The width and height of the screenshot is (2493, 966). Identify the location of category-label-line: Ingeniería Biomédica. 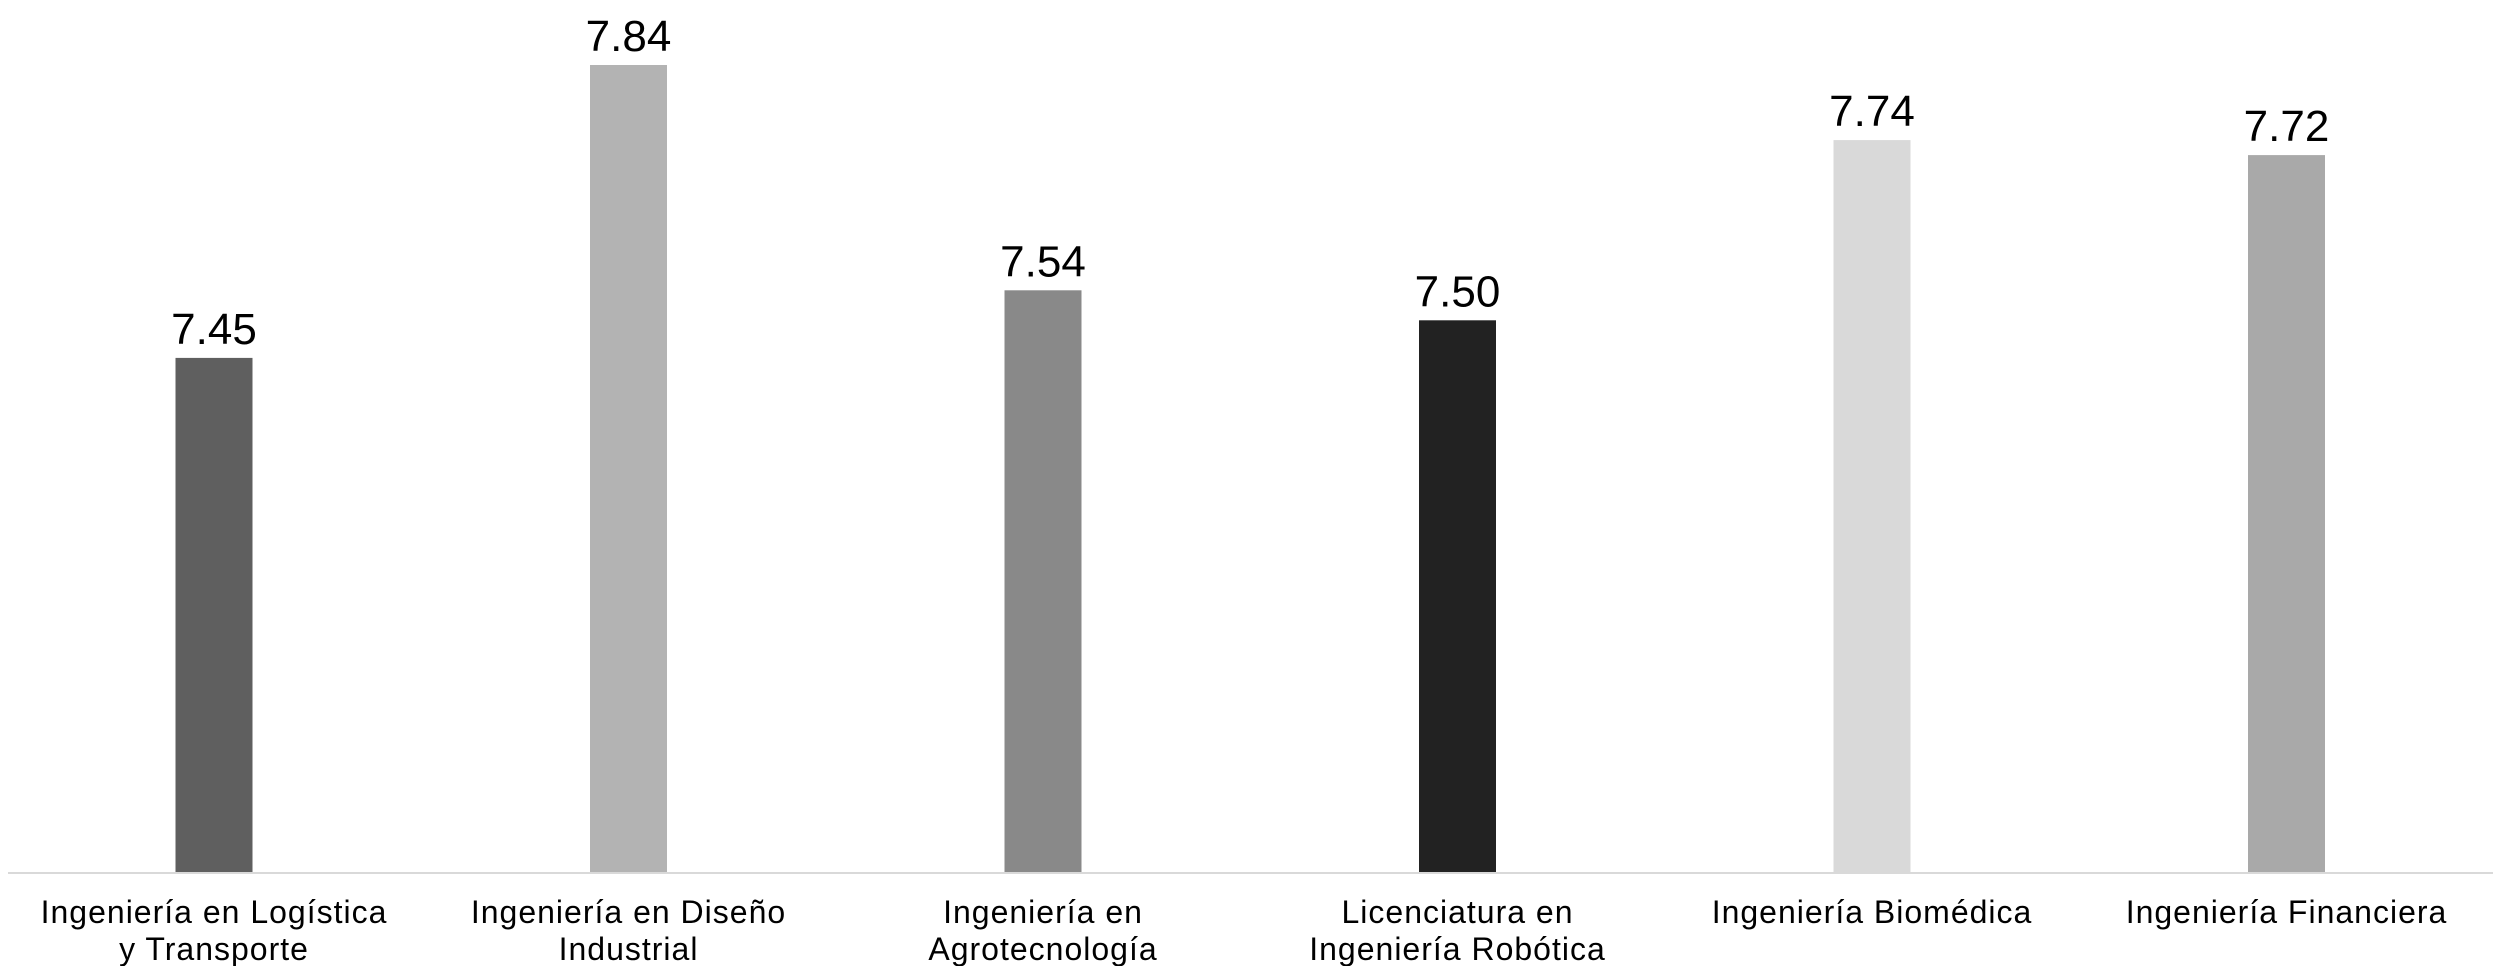
(1872, 912).